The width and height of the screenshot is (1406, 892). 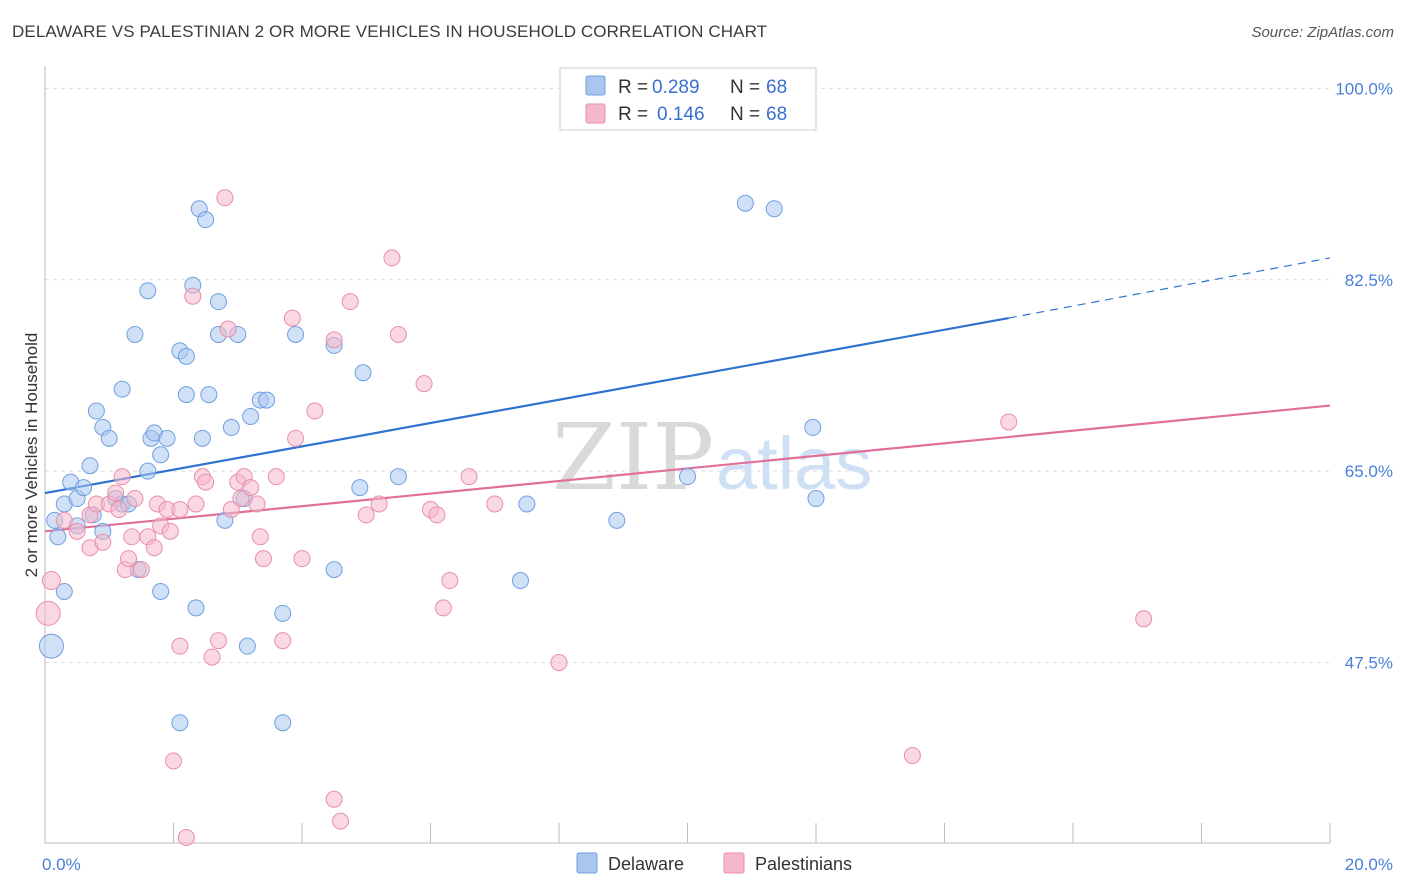 I want to click on bottom-legend-swatch-delaware, so click(x=587, y=863).